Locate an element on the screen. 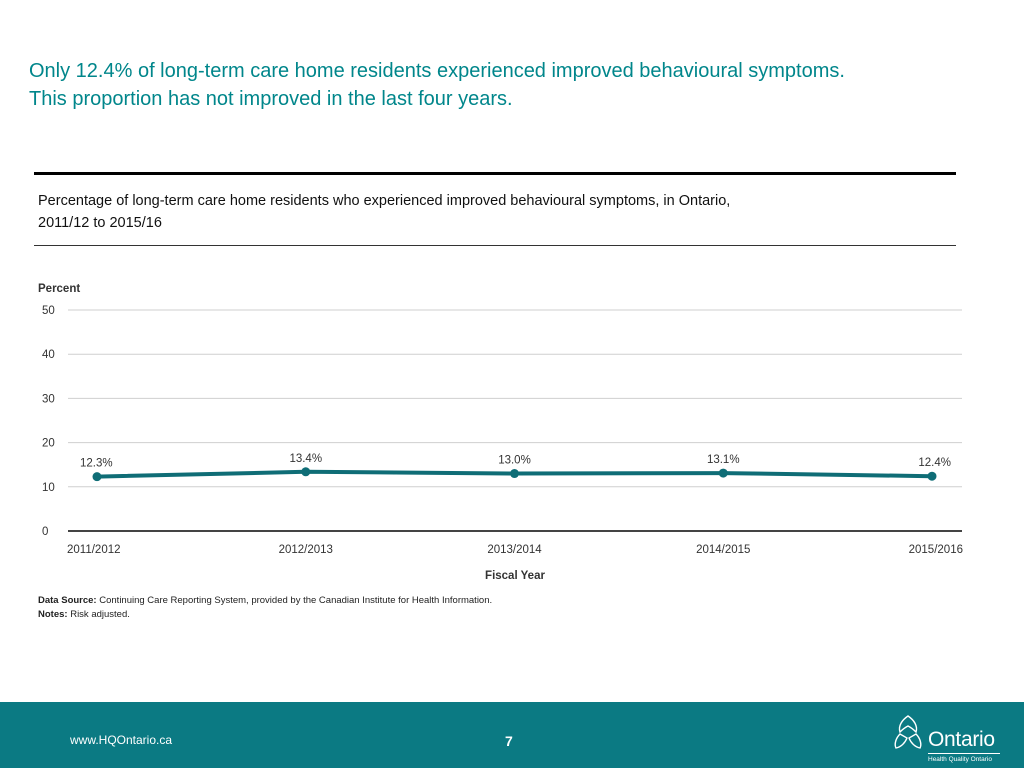 This screenshot has width=1024, height=768. data-label: 13.1% is located at coordinates (723, 460).